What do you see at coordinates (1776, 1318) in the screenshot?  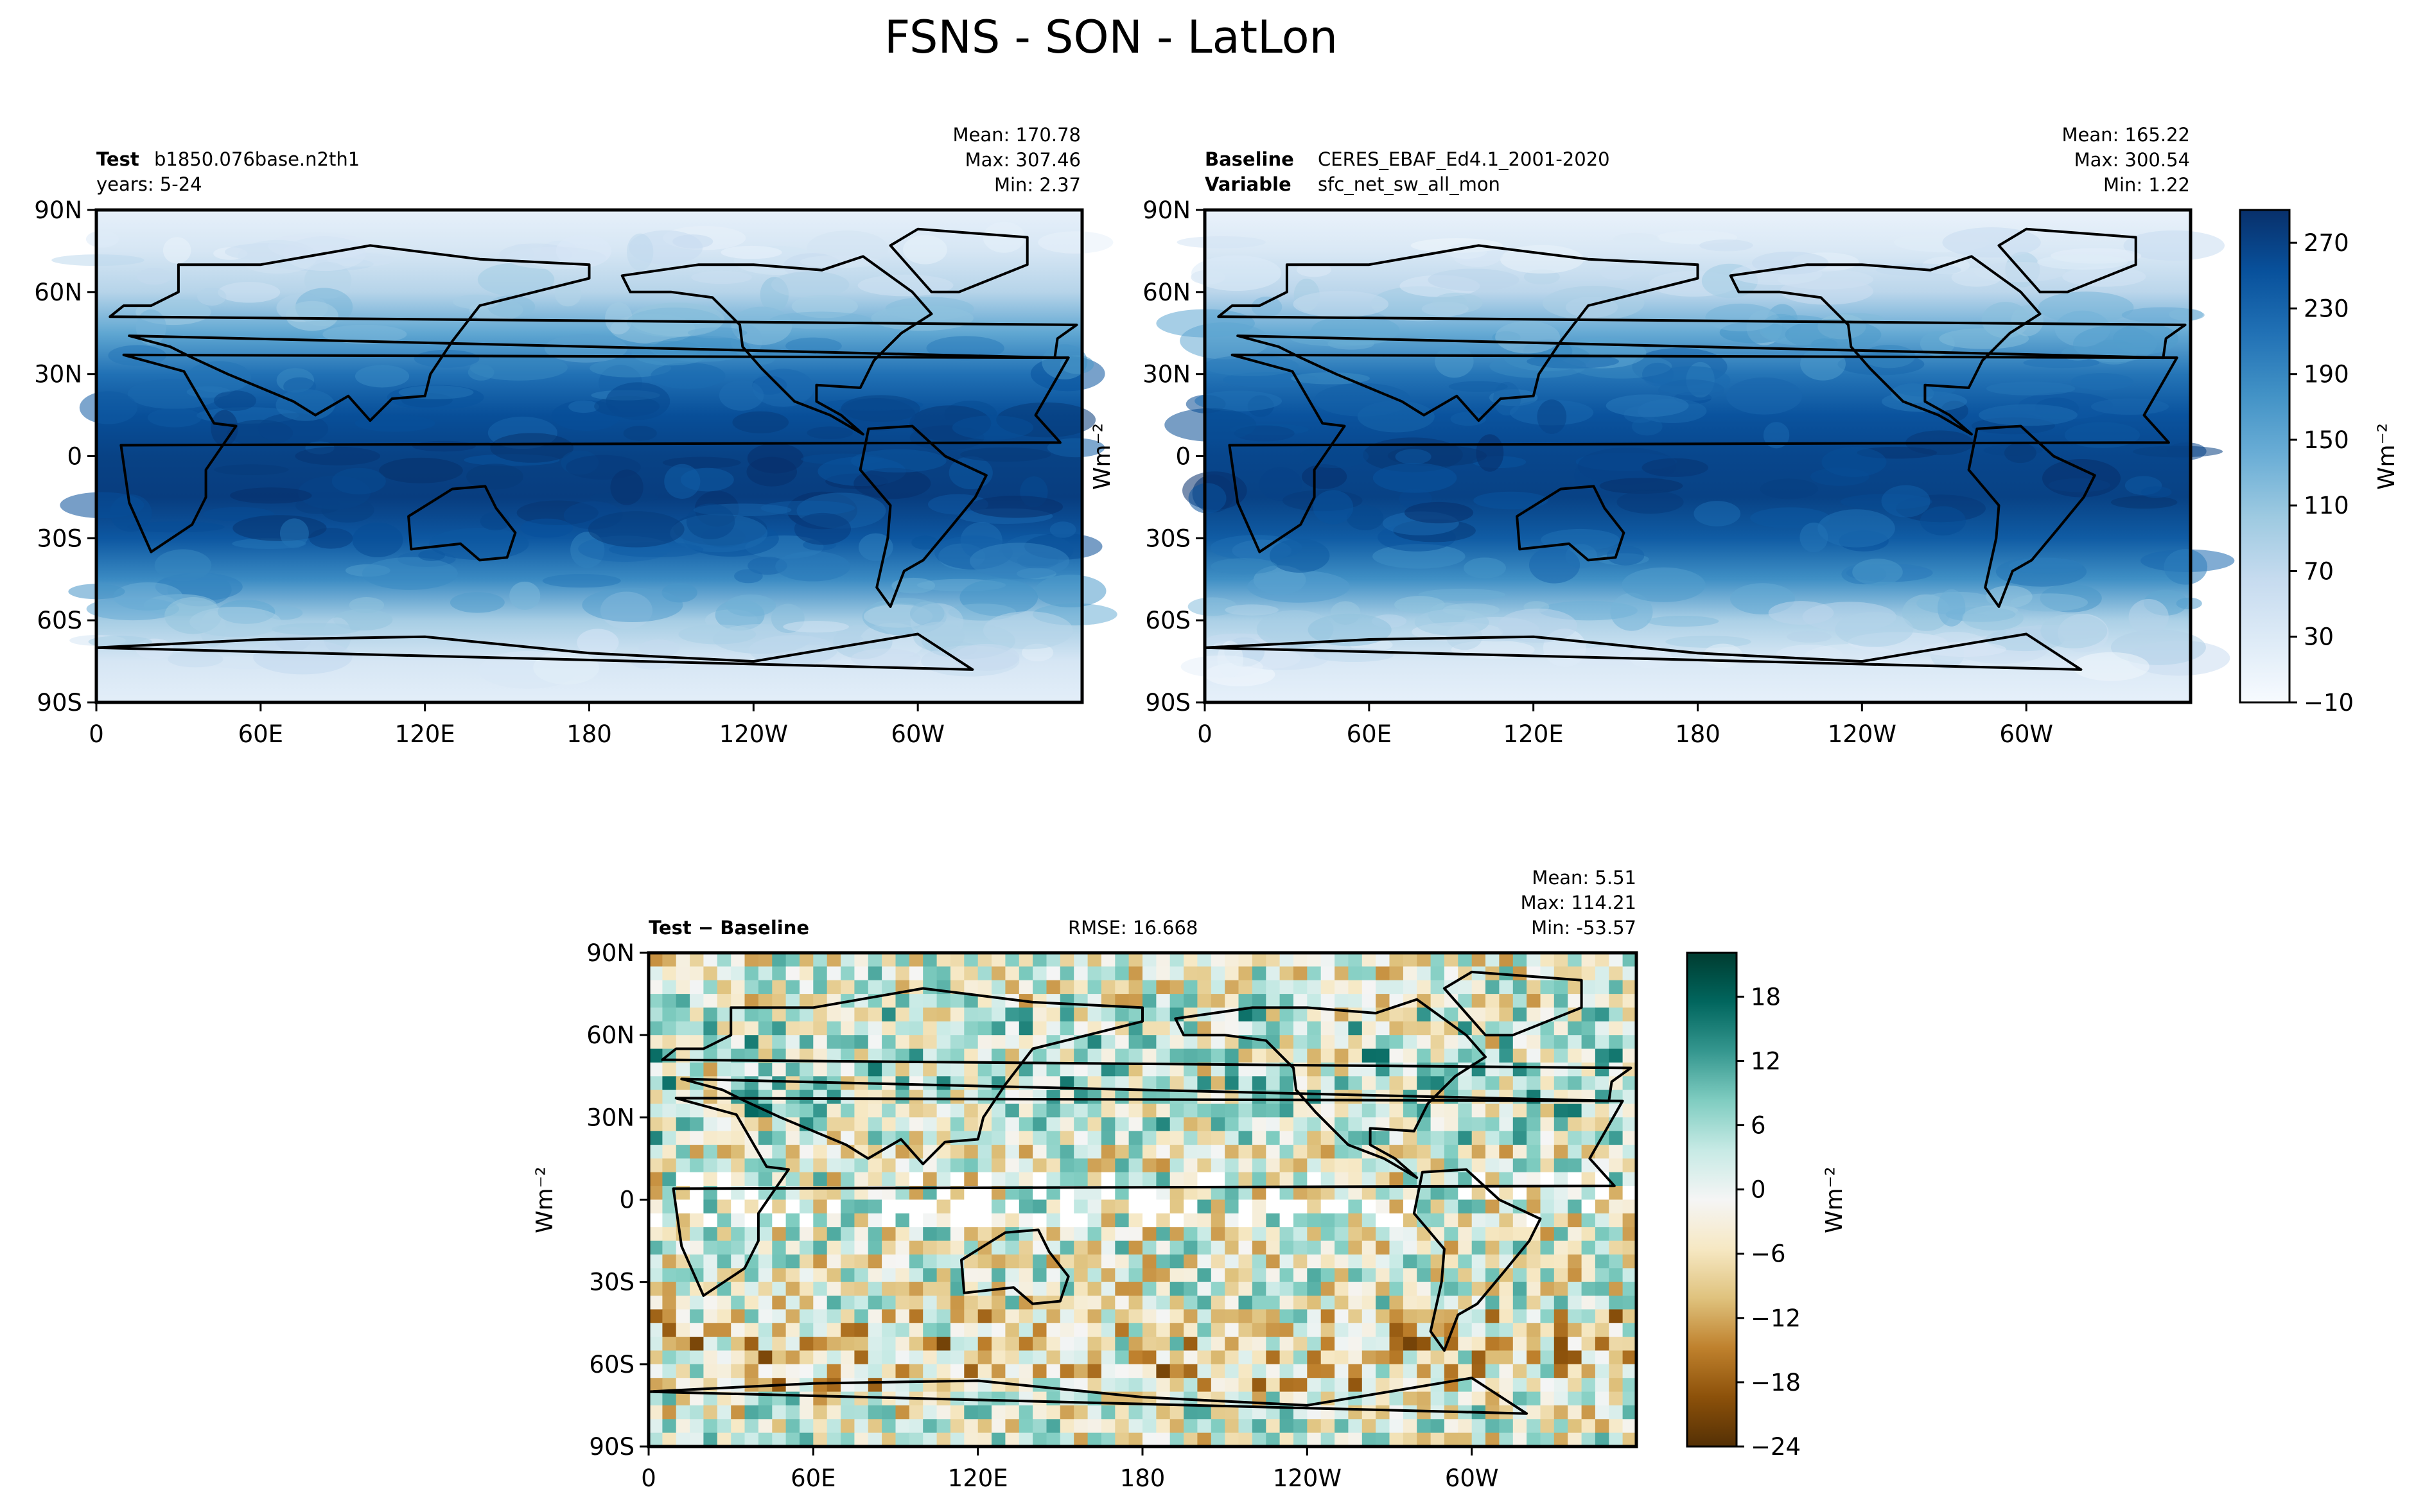 I see `colorbar-tick-label: −12` at bounding box center [1776, 1318].